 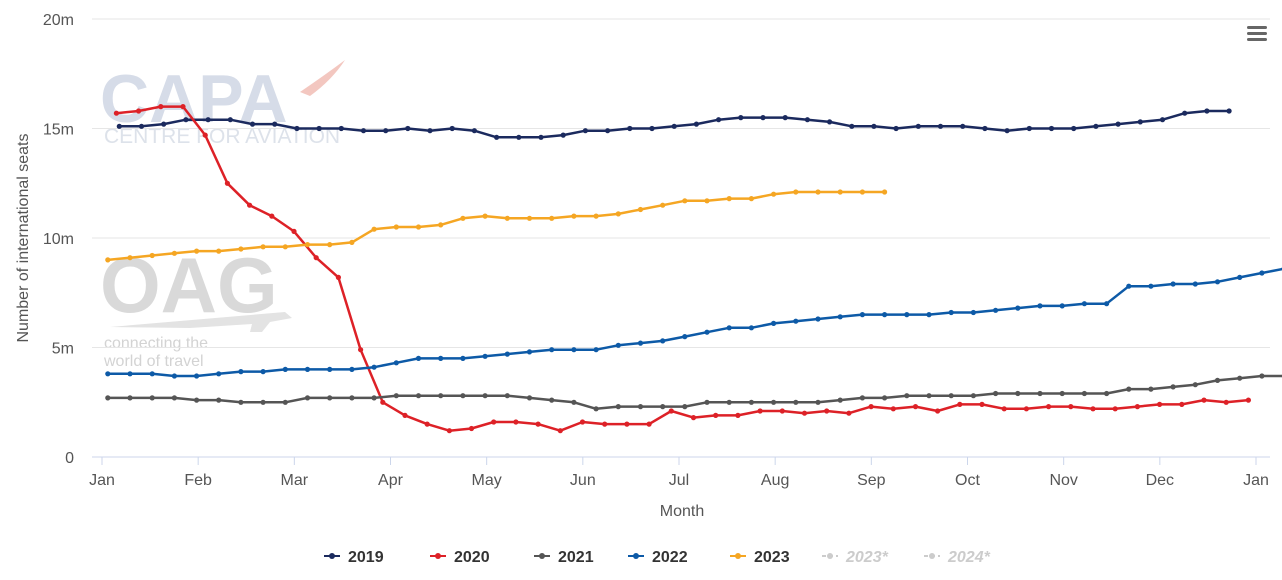 I want to click on series-line-2023, so click(x=496, y=226).